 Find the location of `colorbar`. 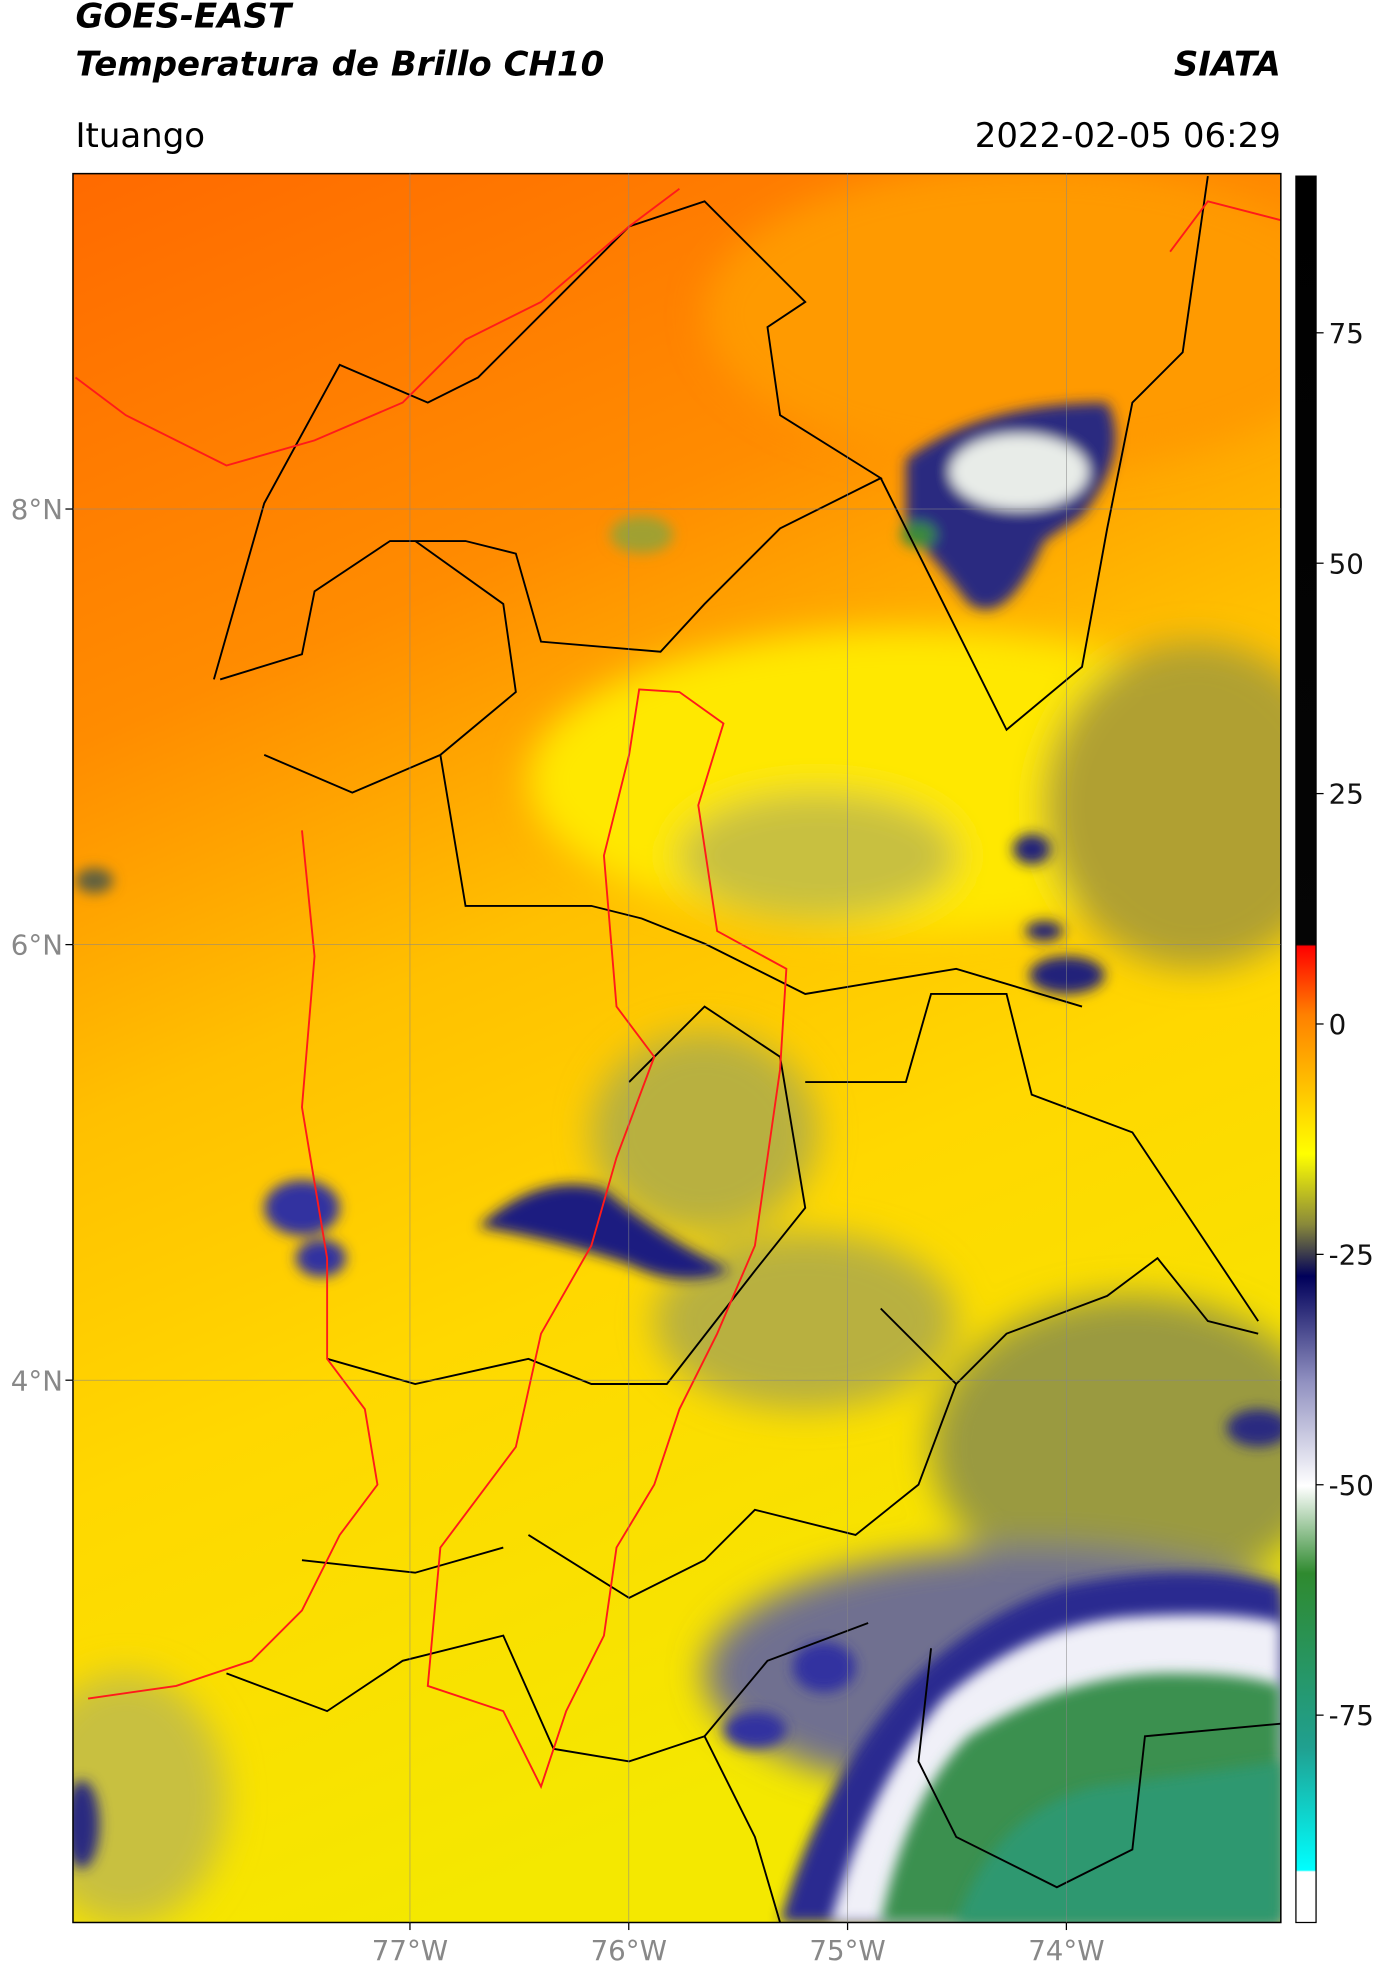

colorbar is located at coordinates (1306, 1049).